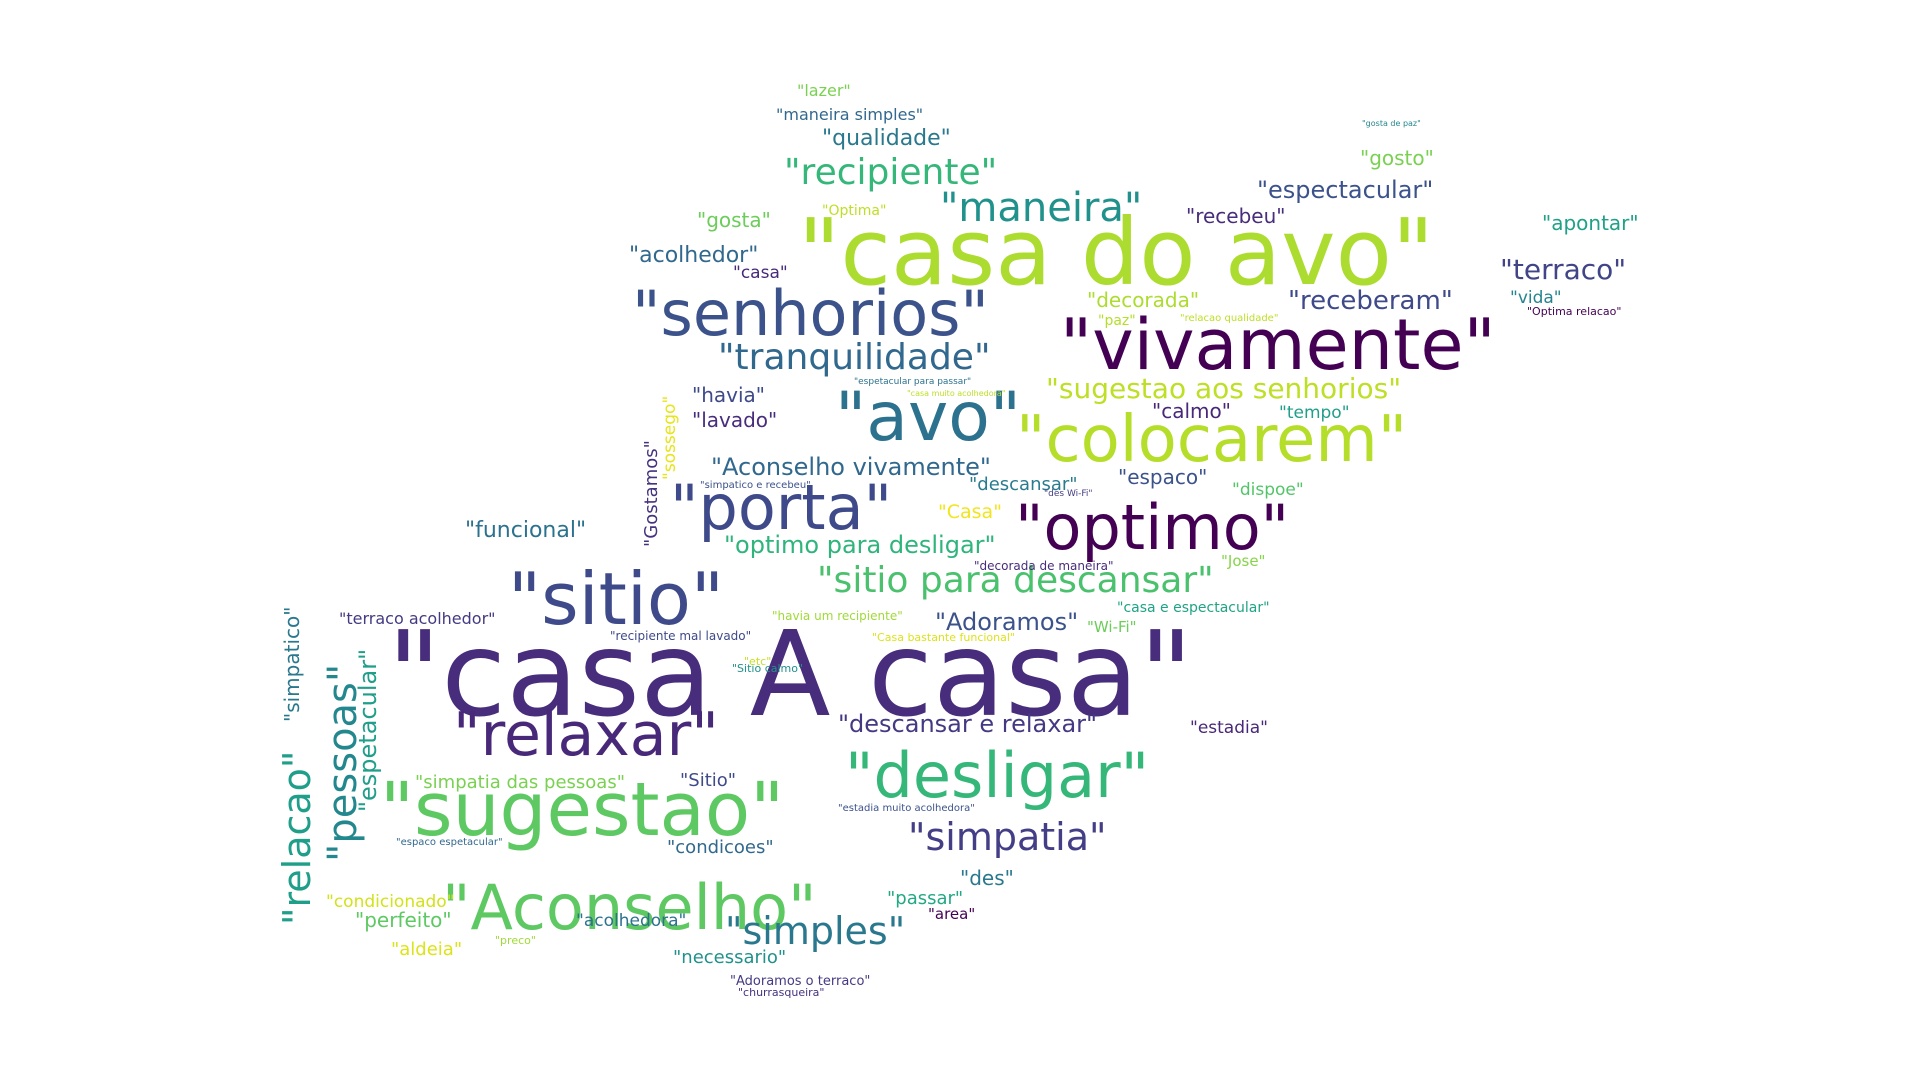  Describe the element at coordinates (1015, 580) in the screenshot. I see `cloud-word: "sitio para descansar"` at that location.